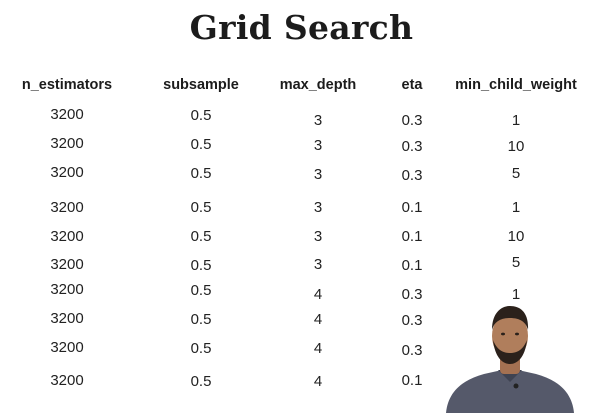 Image resolution: width=603 pixels, height=413 pixels. I want to click on presenter-video, so click(510, 356).